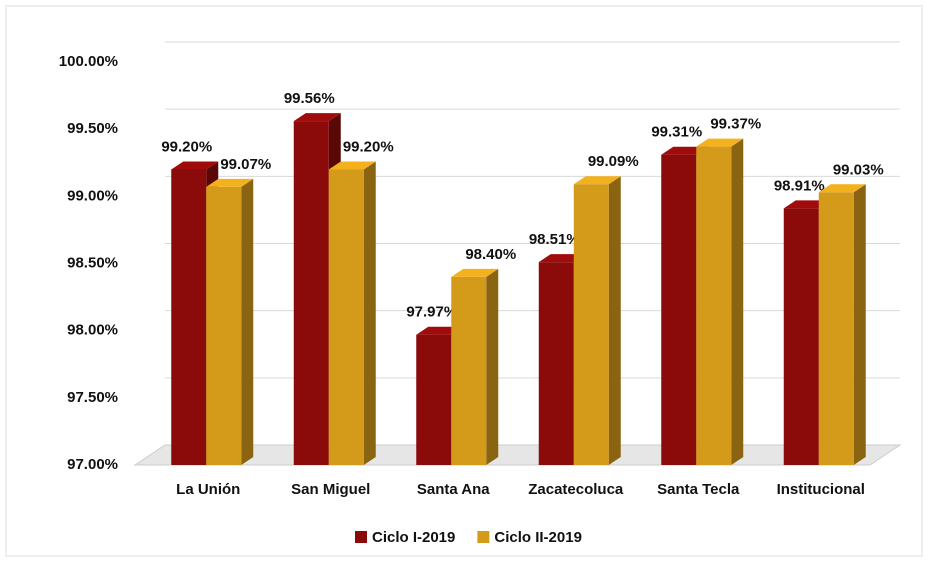  What do you see at coordinates (676, 132) in the screenshot?
I see `data-label: 99.31%` at bounding box center [676, 132].